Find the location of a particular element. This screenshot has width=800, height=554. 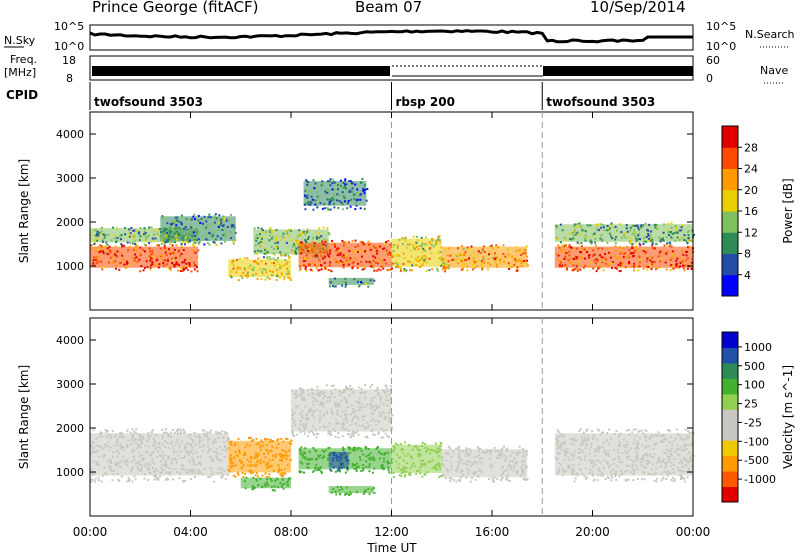

velocity-ytick-0: 1000 is located at coordinates (70, 472).